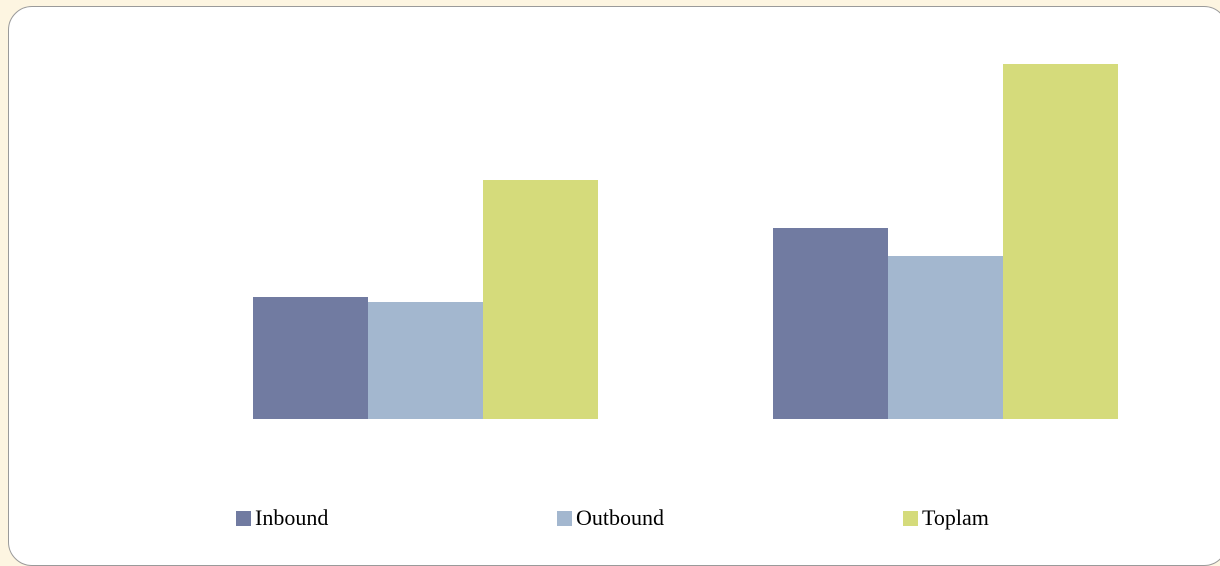 Image resolution: width=1220 pixels, height=566 pixels. What do you see at coordinates (292, 517) in the screenshot?
I see `legend-label-inbound: Inbound` at bounding box center [292, 517].